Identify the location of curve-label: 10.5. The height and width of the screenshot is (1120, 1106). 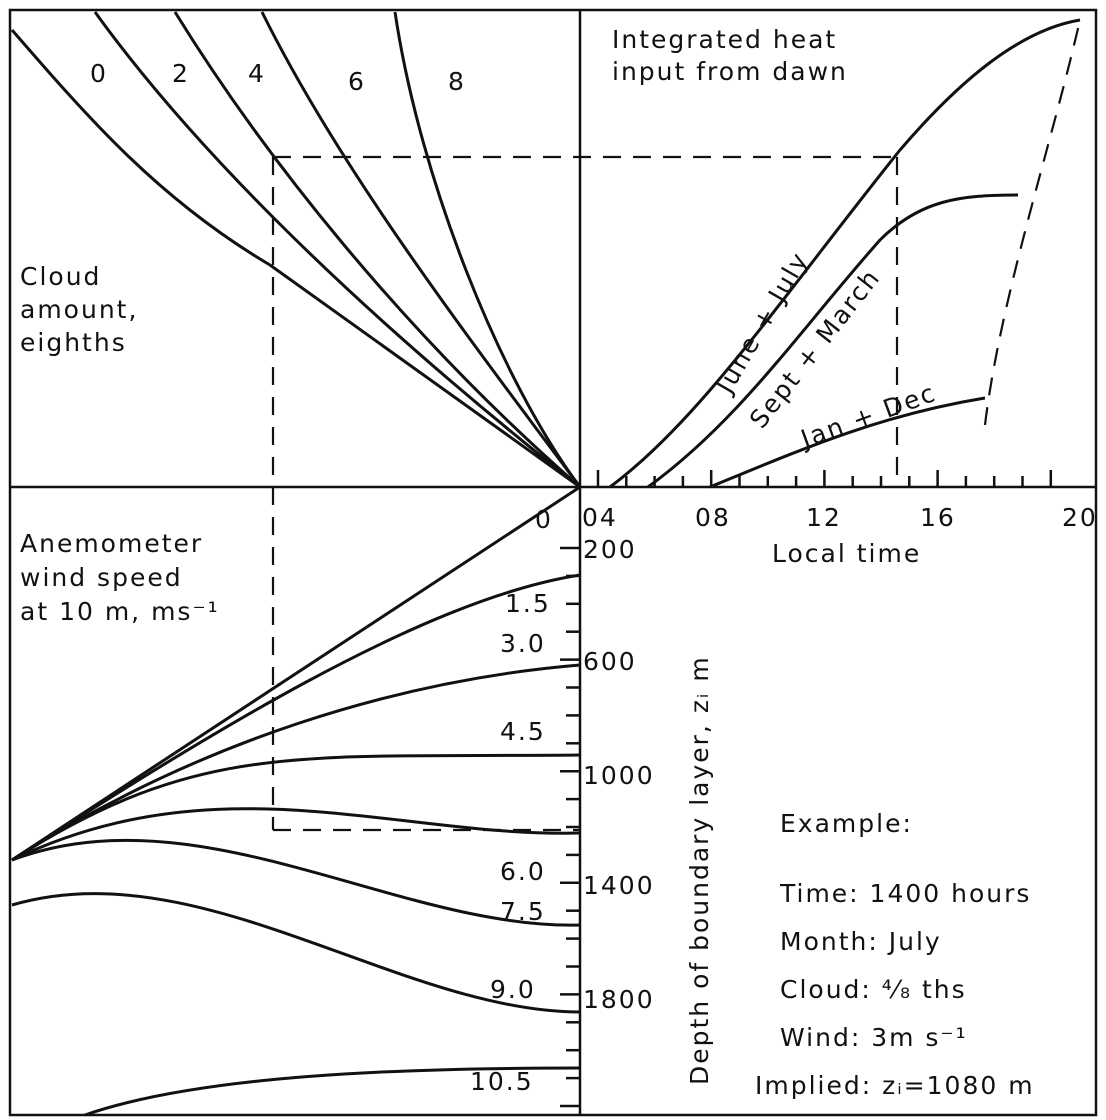
(502, 1081).